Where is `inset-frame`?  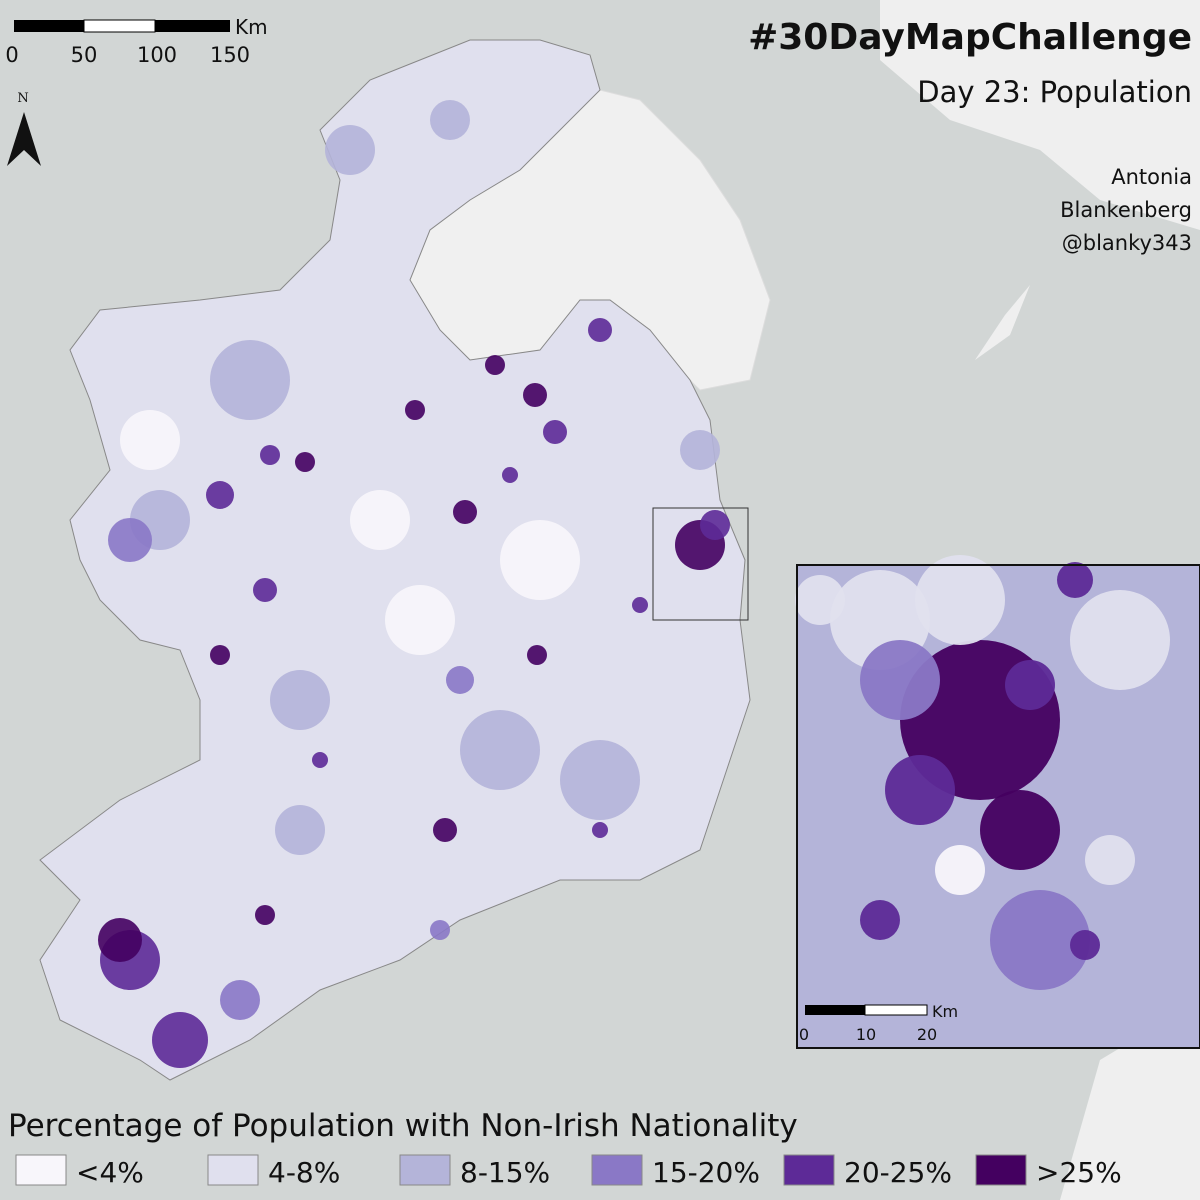
inset-frame is located at coordinates (998, 806).